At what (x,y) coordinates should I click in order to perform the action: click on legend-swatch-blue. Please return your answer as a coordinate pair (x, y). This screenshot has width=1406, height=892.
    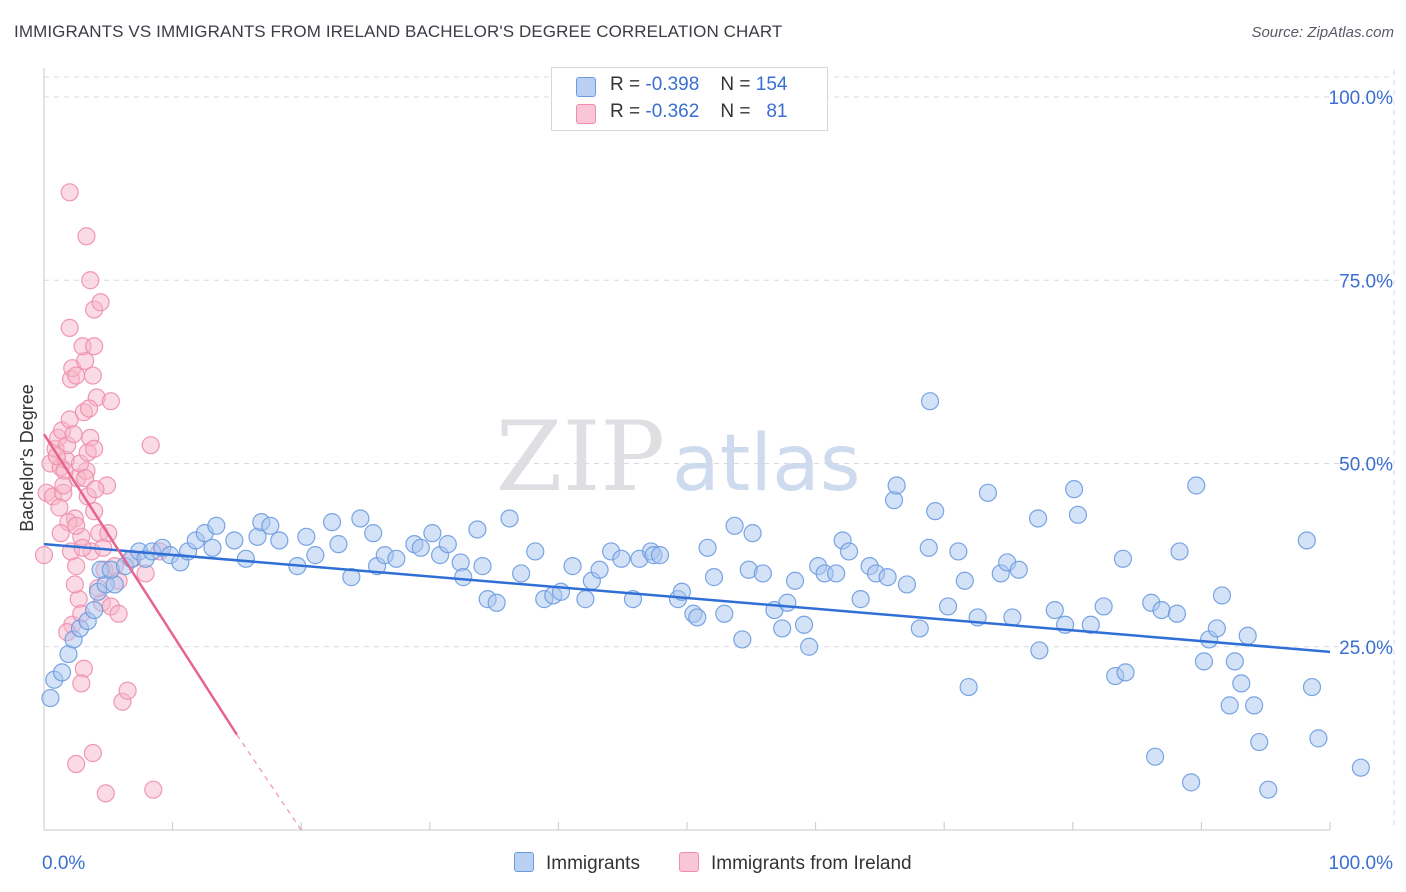
    Looking at the image, I should click on (586, 87).